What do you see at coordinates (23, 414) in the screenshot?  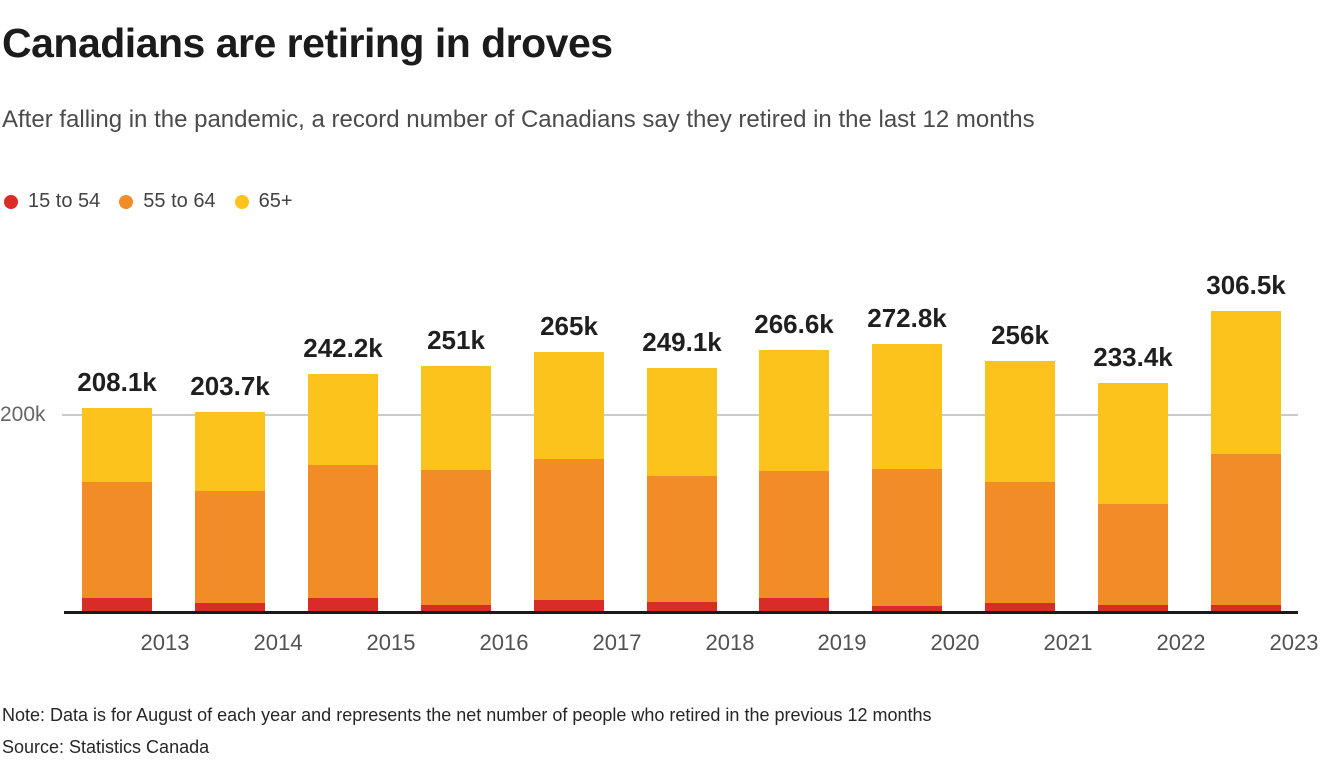 I see `y-axis-tick-label: 200k` at bounding box center [23, 414].